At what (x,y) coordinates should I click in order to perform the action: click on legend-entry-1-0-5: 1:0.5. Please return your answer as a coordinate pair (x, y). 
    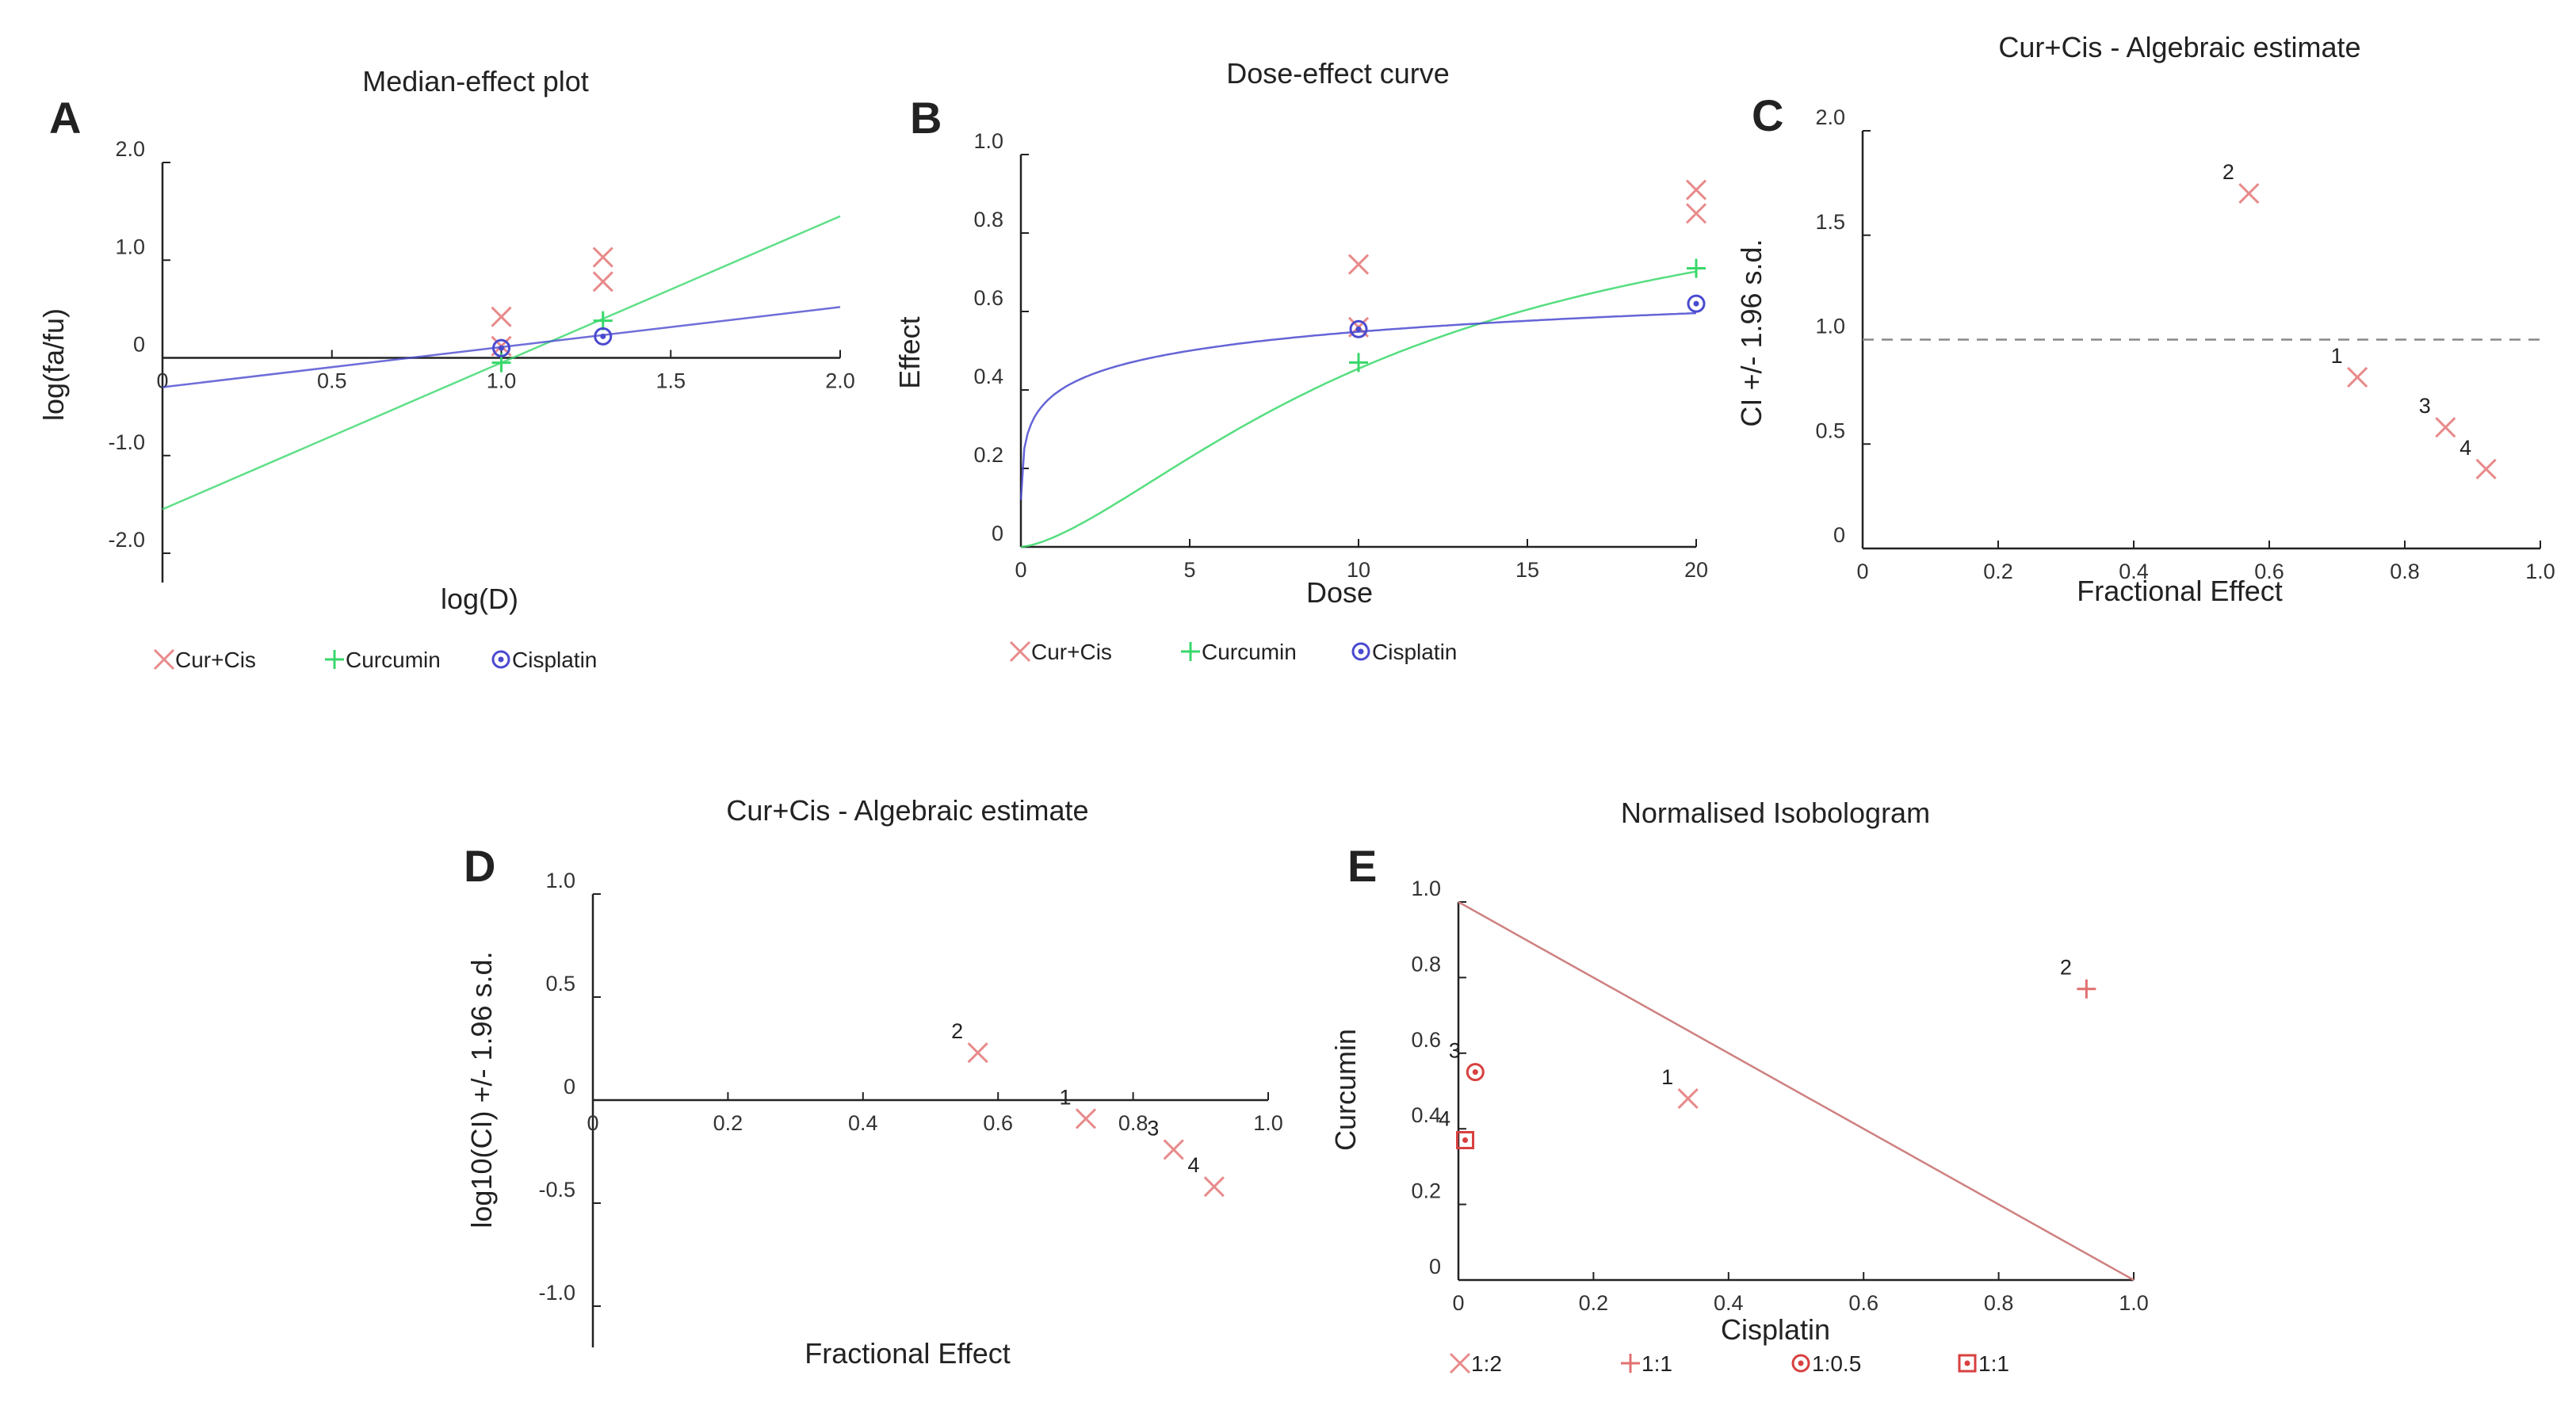
    Looking at the image, I should click on (1826, 1363).